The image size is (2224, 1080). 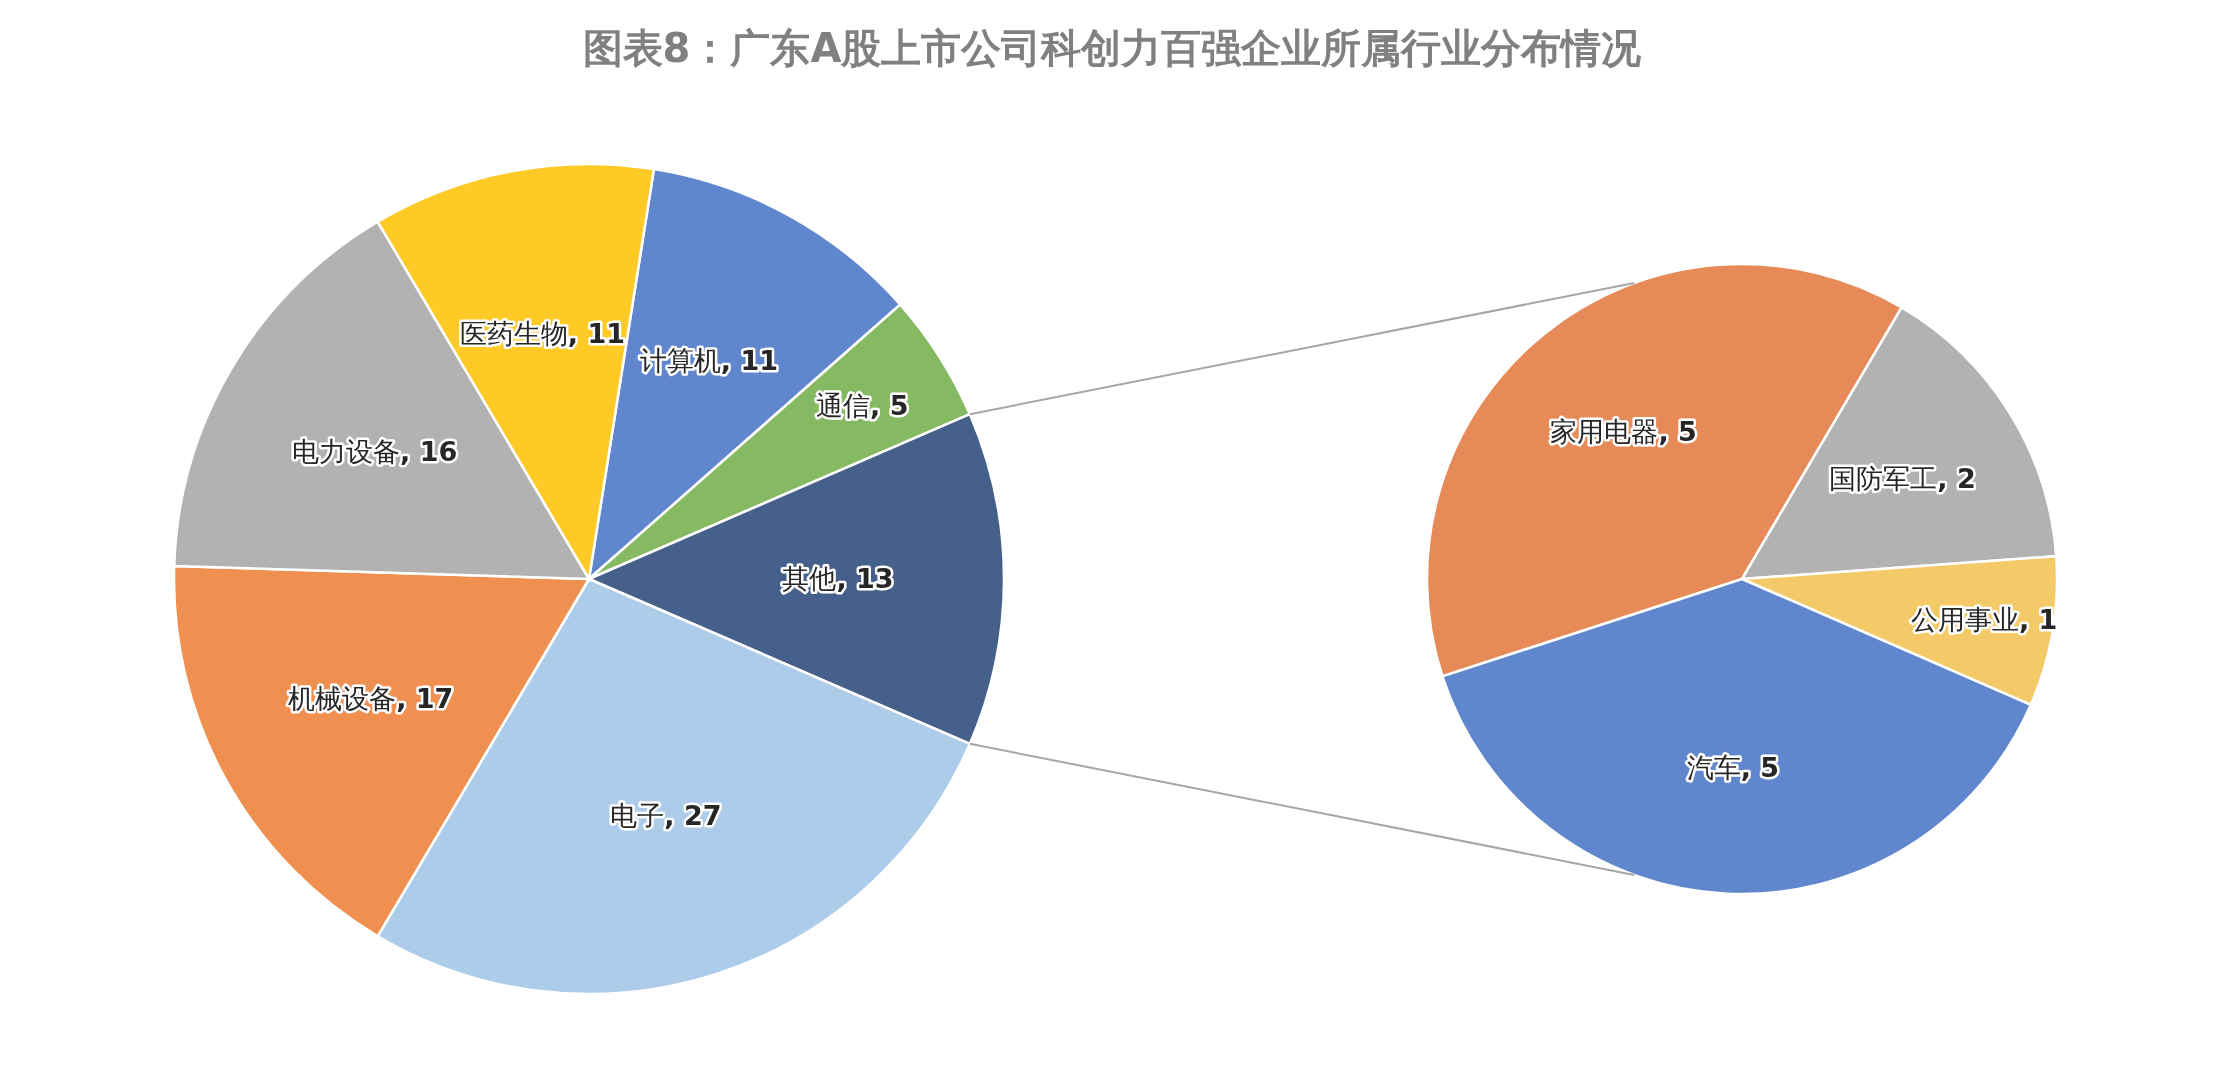 I want to click on slice-label: 医药生物, so click(x=513, y=334).